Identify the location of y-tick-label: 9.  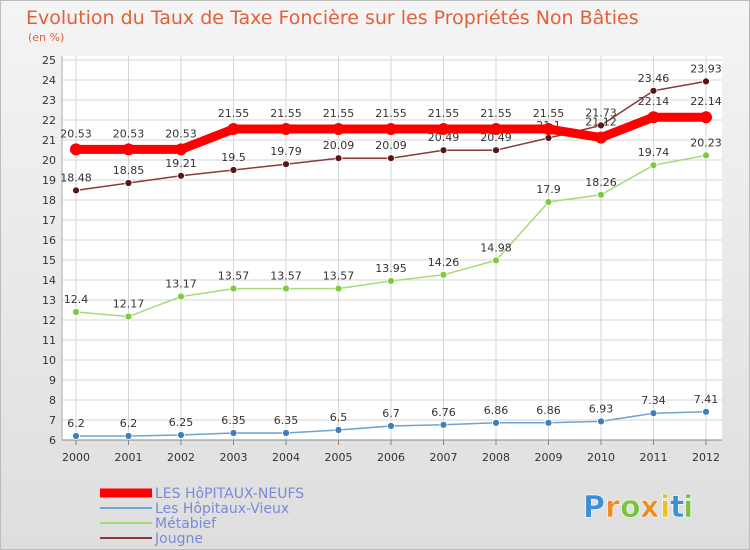
(52, 380).